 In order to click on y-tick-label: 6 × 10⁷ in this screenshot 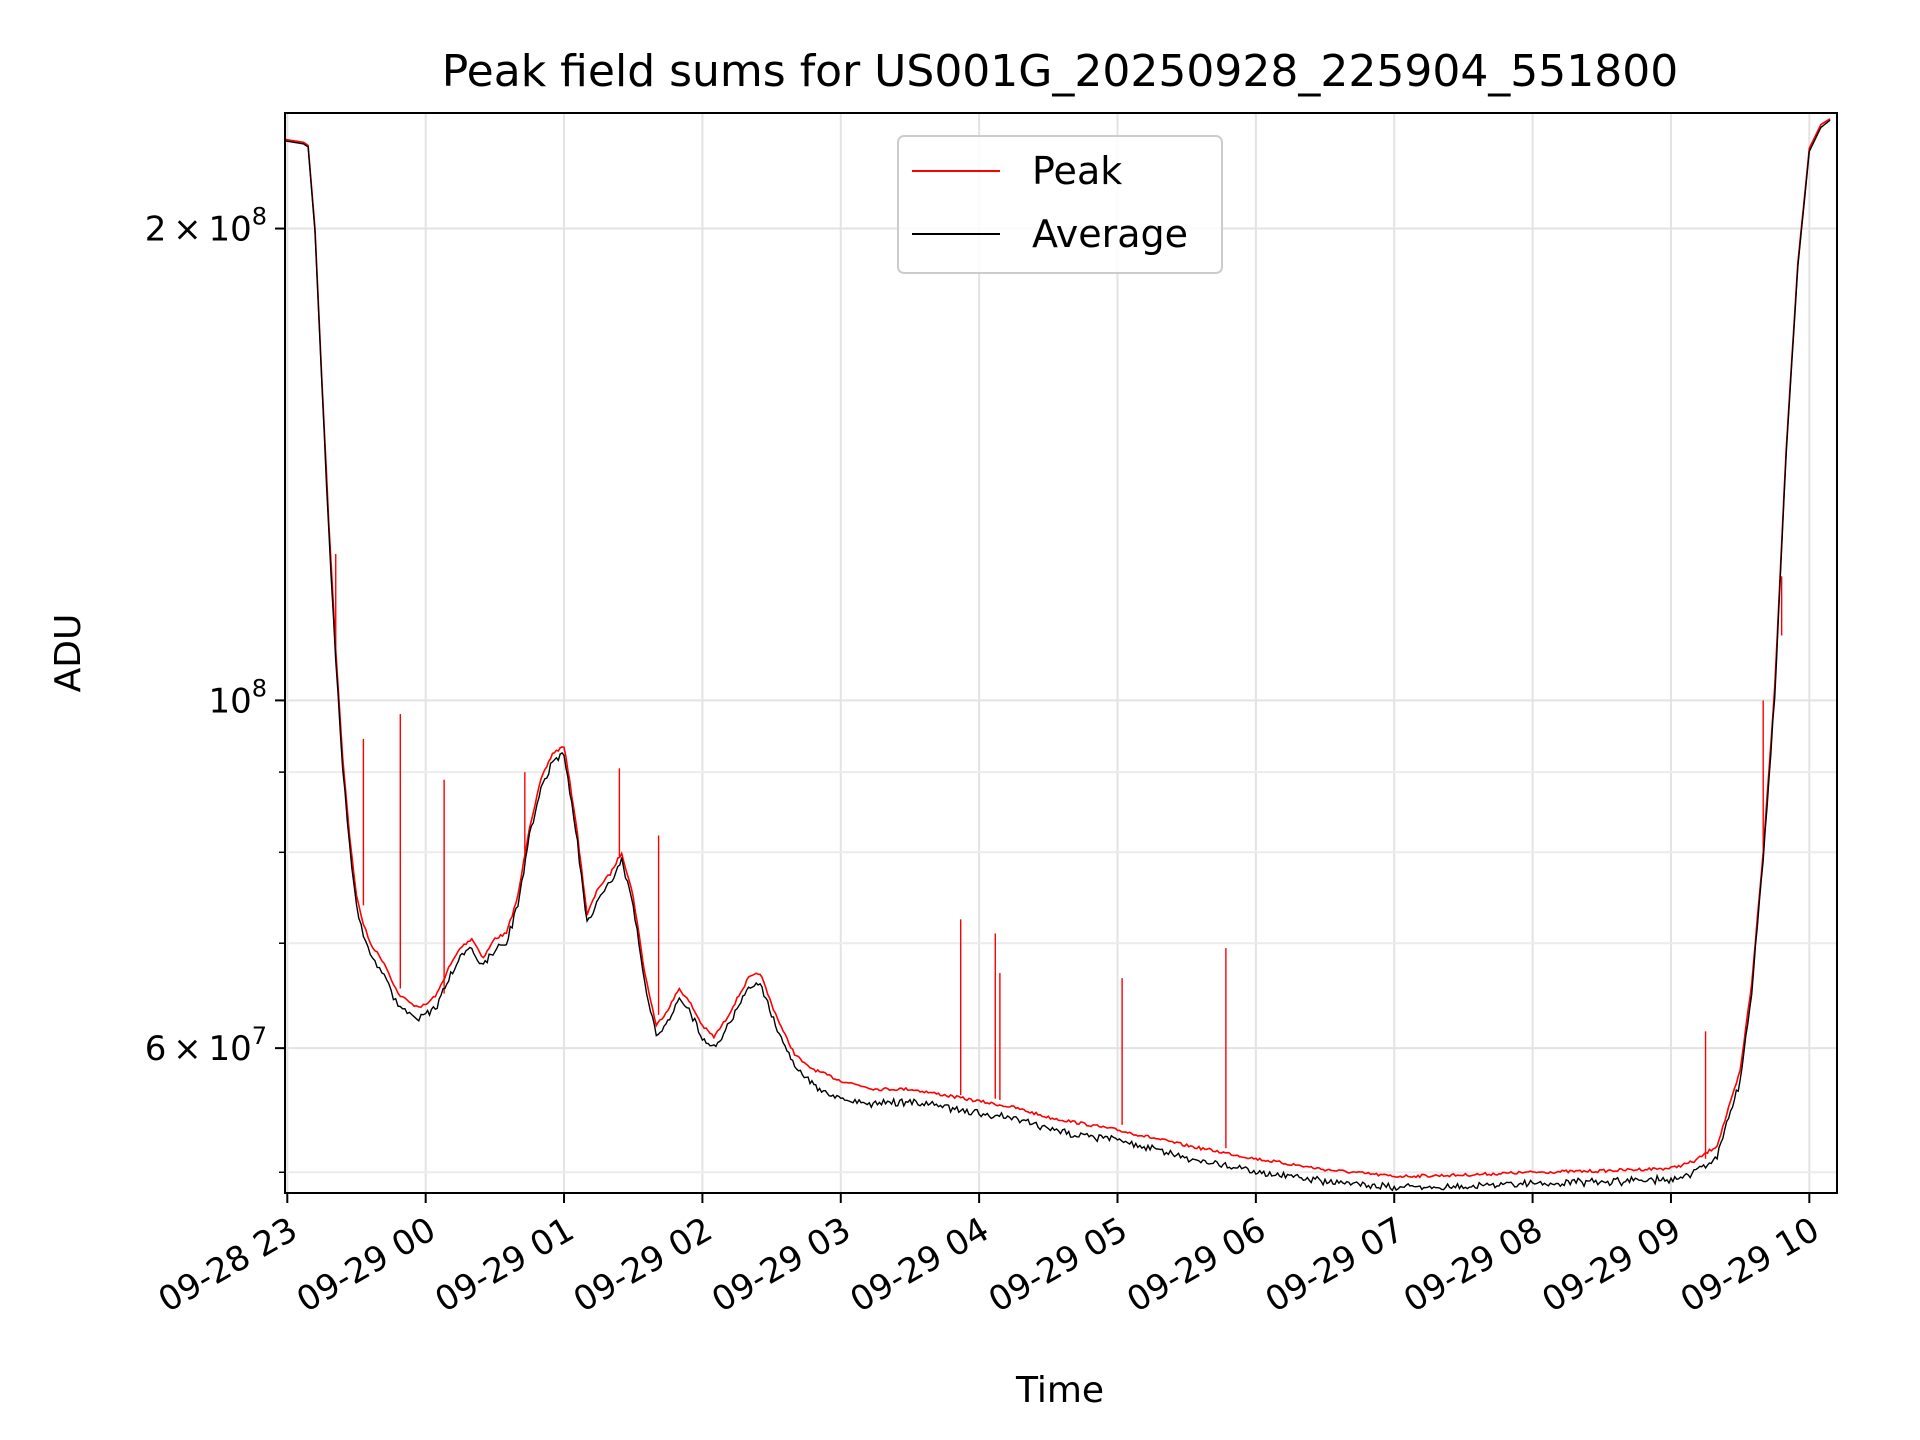, I will do `click(206, 1045)`.